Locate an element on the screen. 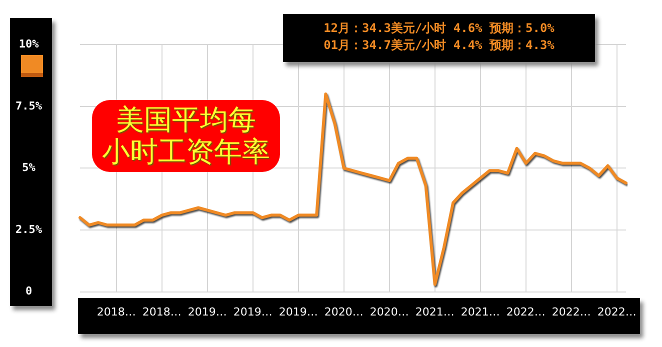 This screenshot has width=662, height=347. text: 12月：34.3美元/小时 4.6% 预期：5.0% is located at coordinates (439, 28).